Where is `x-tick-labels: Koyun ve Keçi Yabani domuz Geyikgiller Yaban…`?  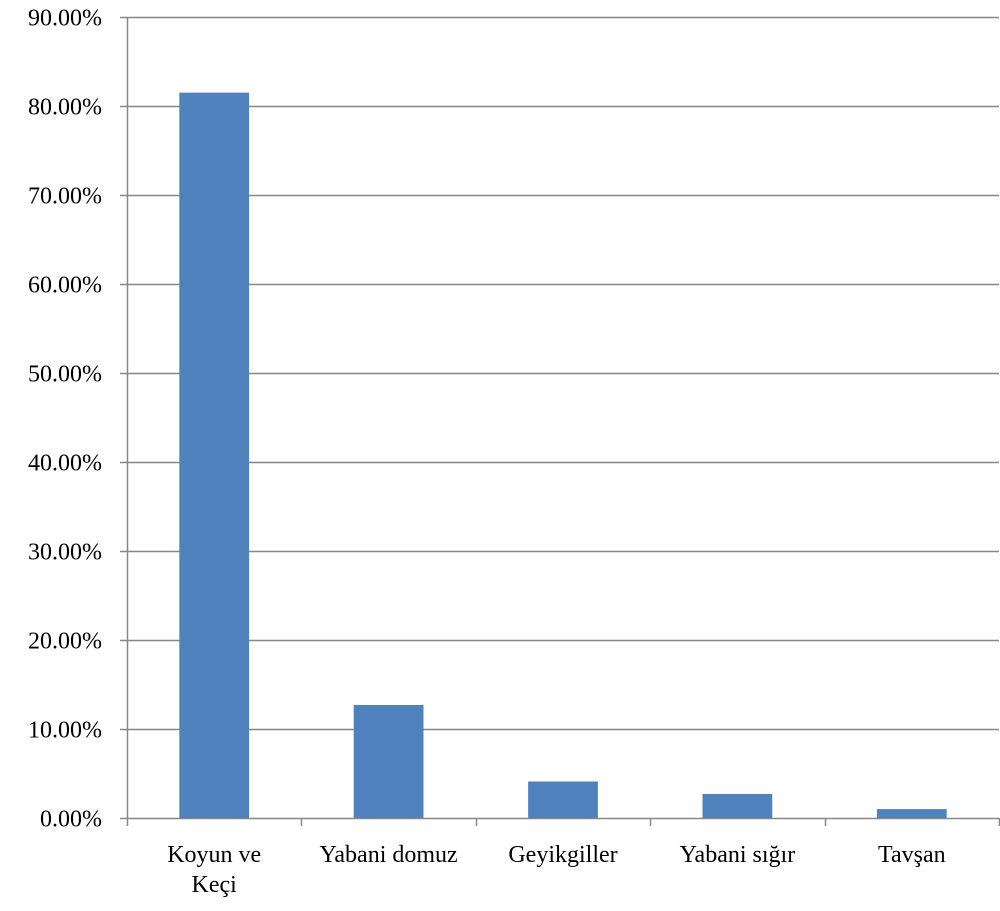 x-tick-labels: Koyun ve Keçi Yabani domuz Geyikgiller Yaban… is located at coordinates (556, 870).